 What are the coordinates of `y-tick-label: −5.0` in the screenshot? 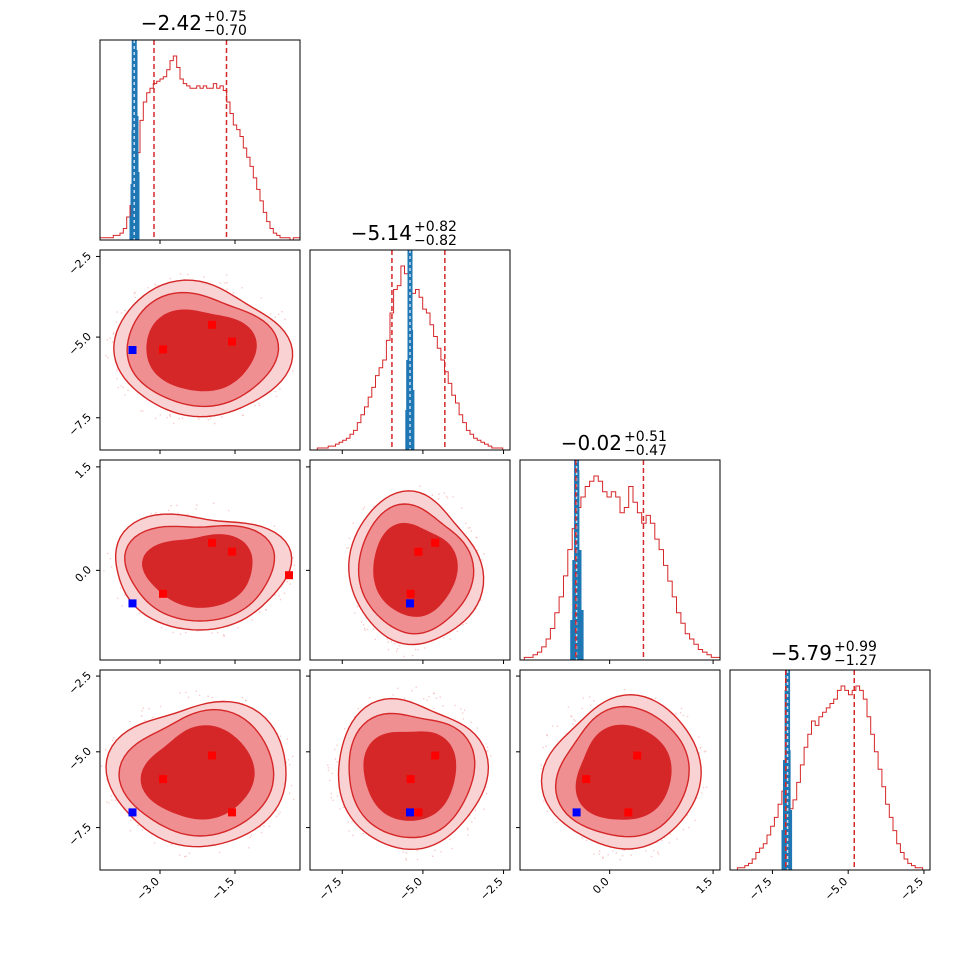 It's located at (80, 759).